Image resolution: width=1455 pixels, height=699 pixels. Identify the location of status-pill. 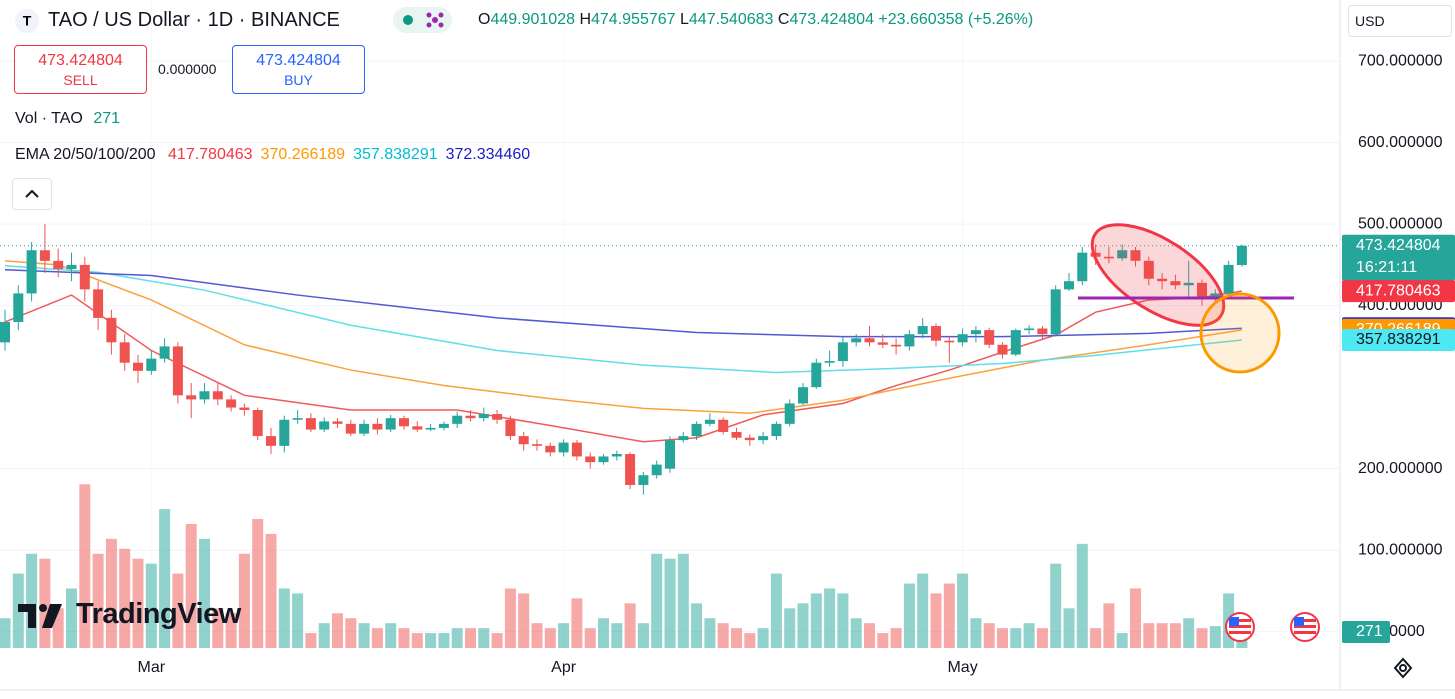
(422, 20).